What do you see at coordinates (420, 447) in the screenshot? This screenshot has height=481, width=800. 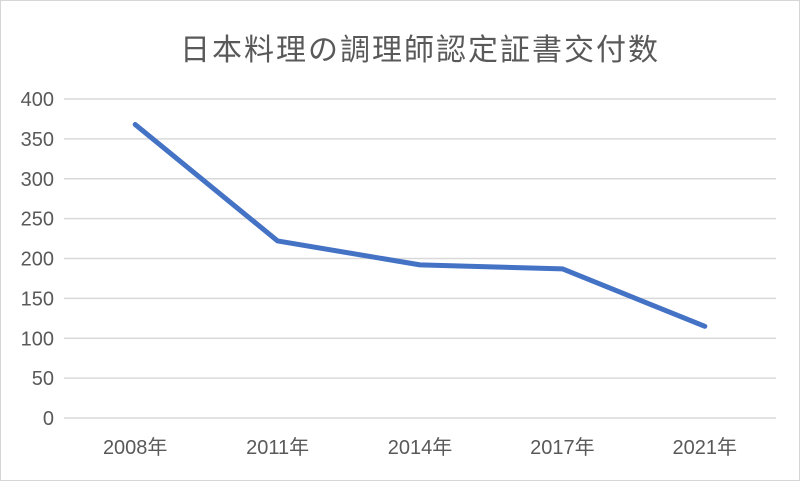 I see `x-tick-label: 2014年` at bounding box center [420, 447].